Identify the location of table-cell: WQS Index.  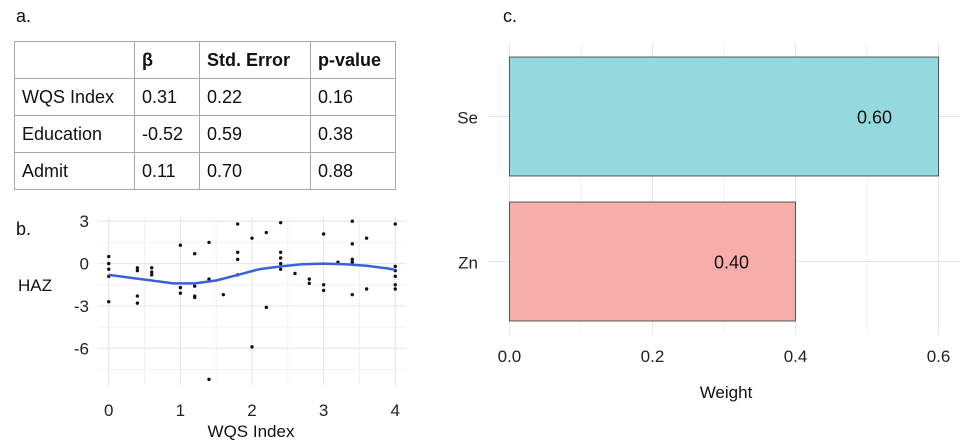
(74, 97).